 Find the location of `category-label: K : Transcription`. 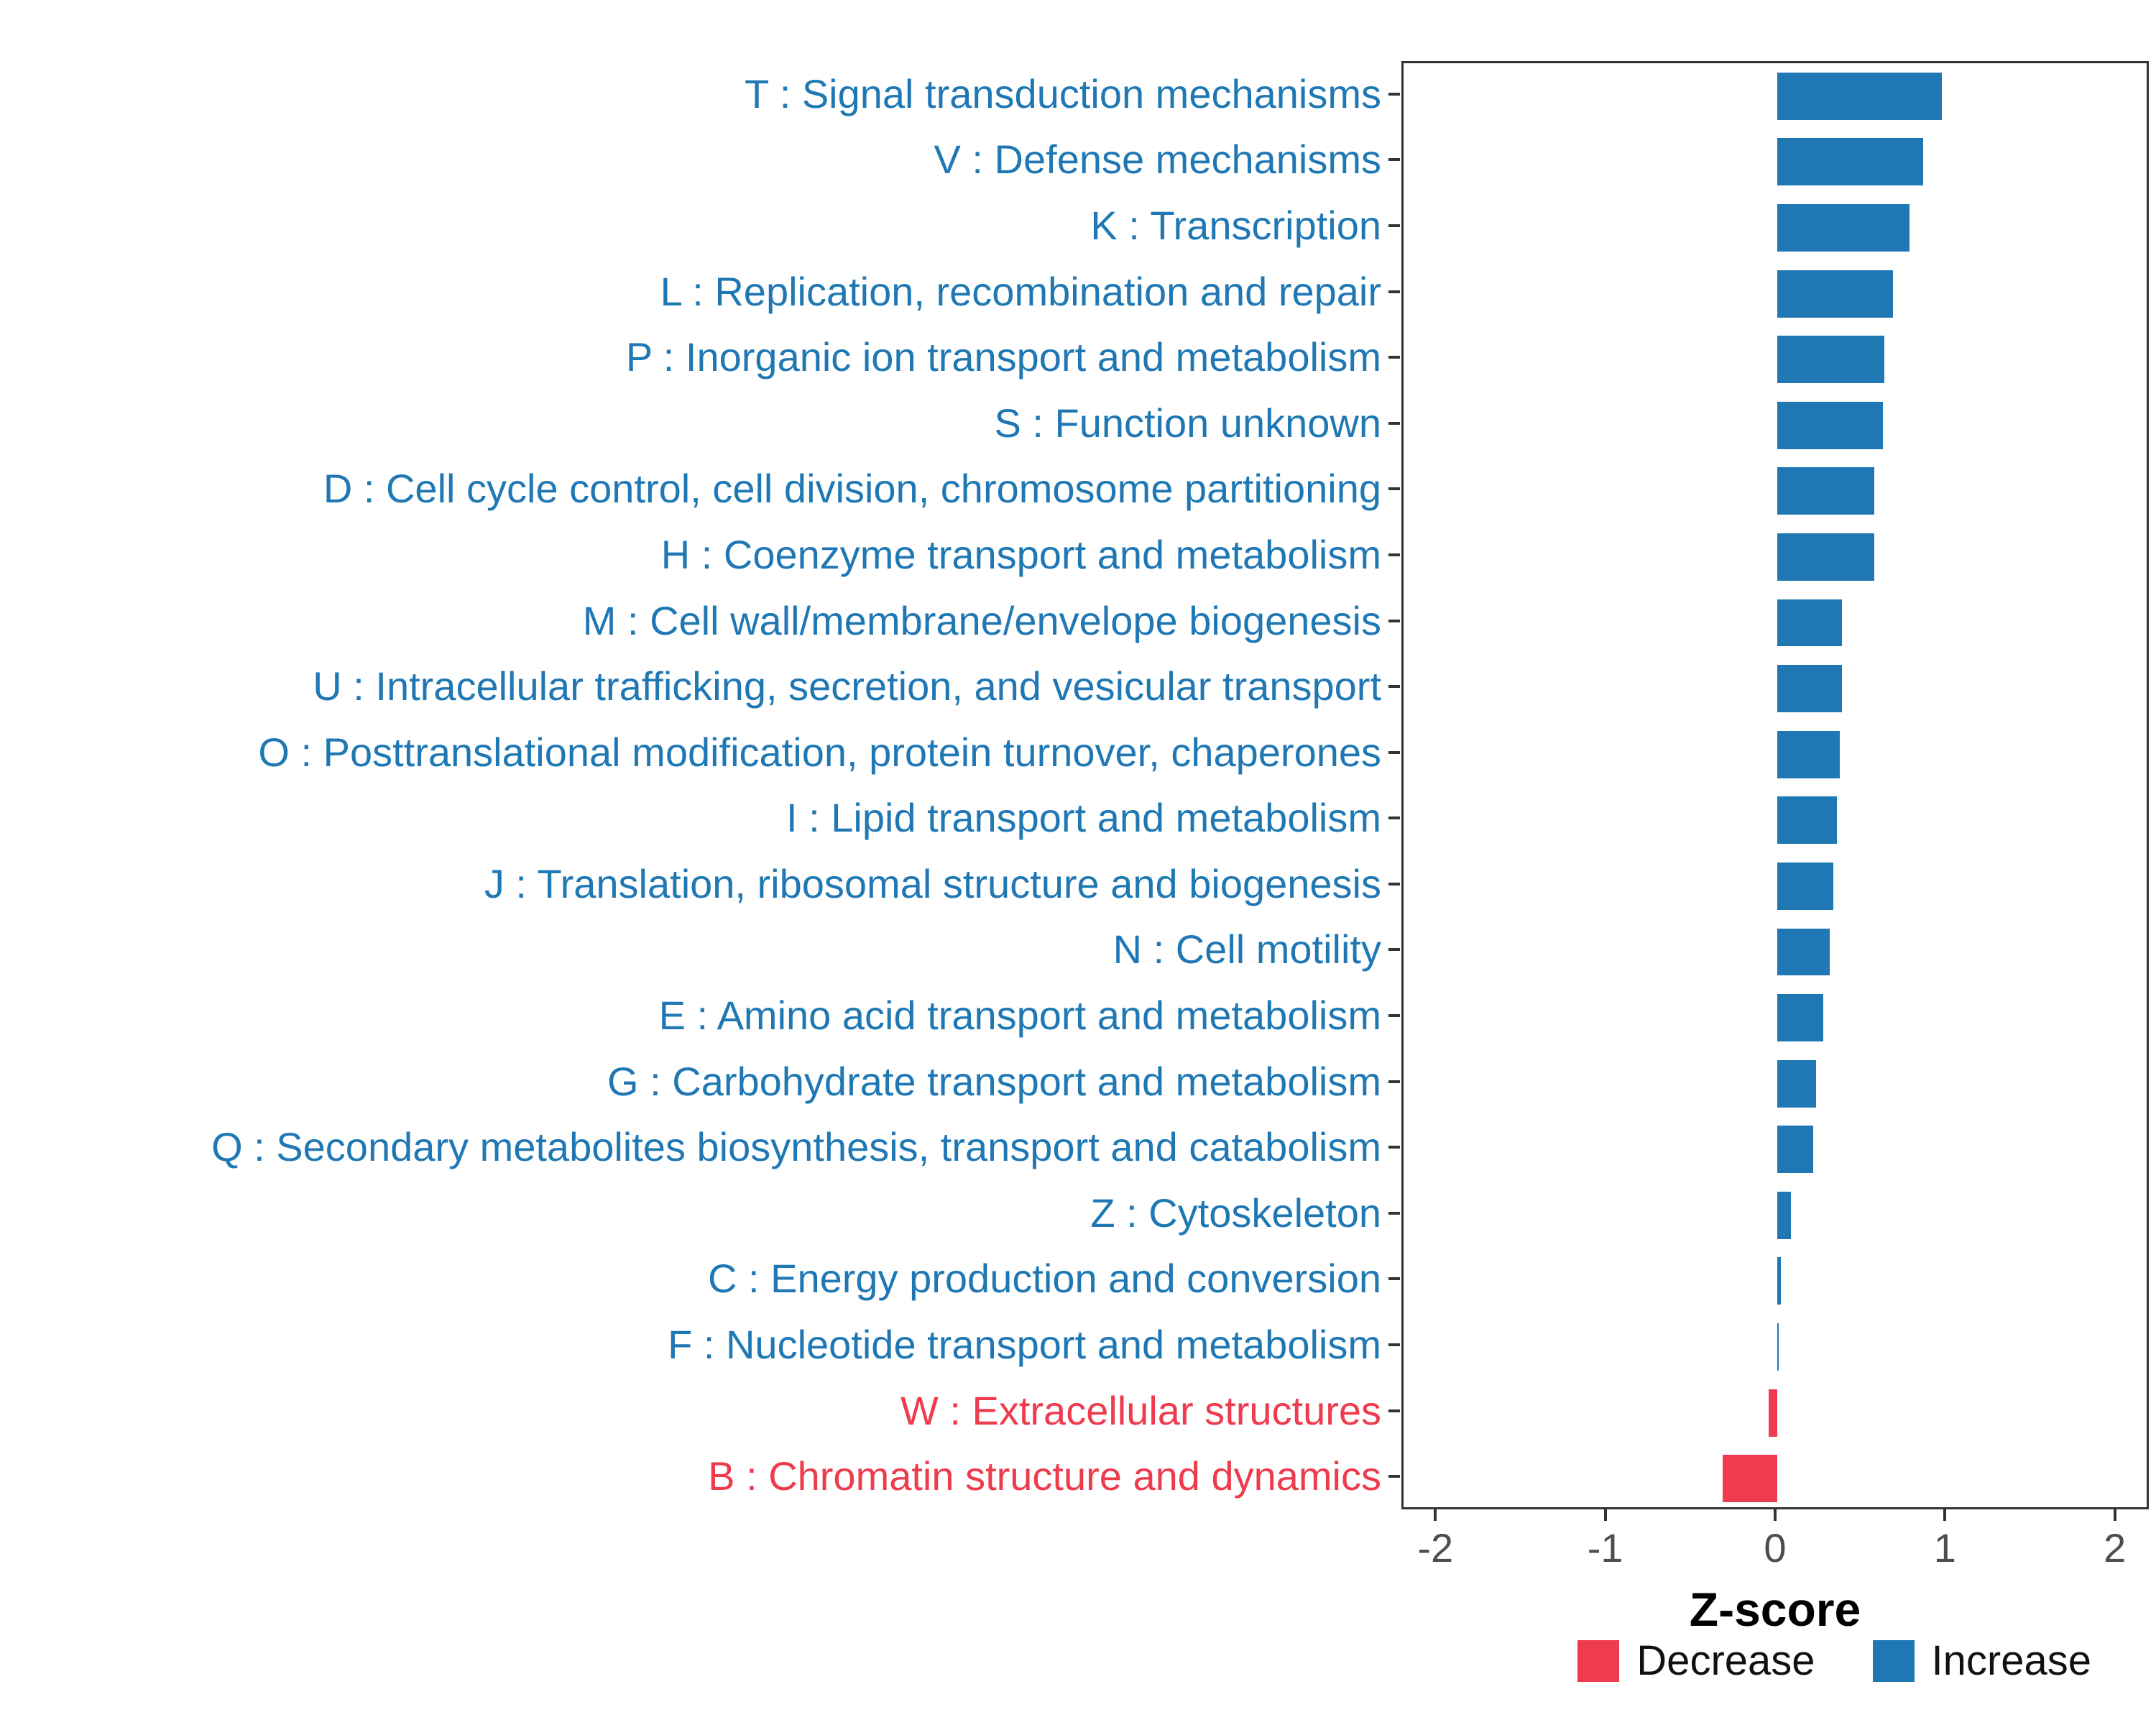

category-label: K : Transcription is located at coordinates (1236, 225).